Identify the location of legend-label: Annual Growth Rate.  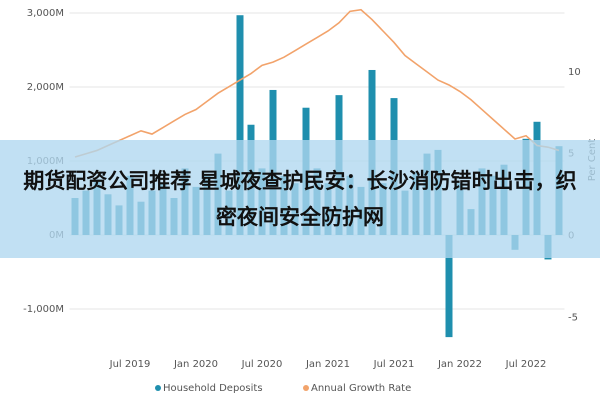
(361, 388).